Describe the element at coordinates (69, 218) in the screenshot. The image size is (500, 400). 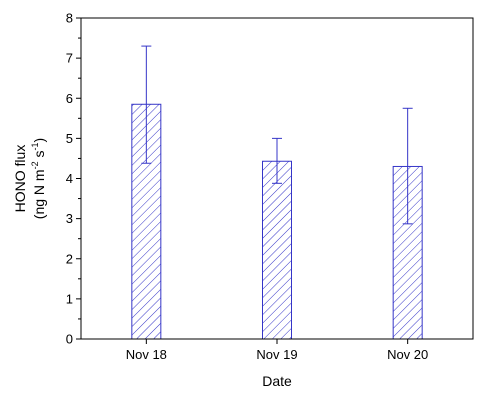
I see `y-tick-label-3: 3` at that location.